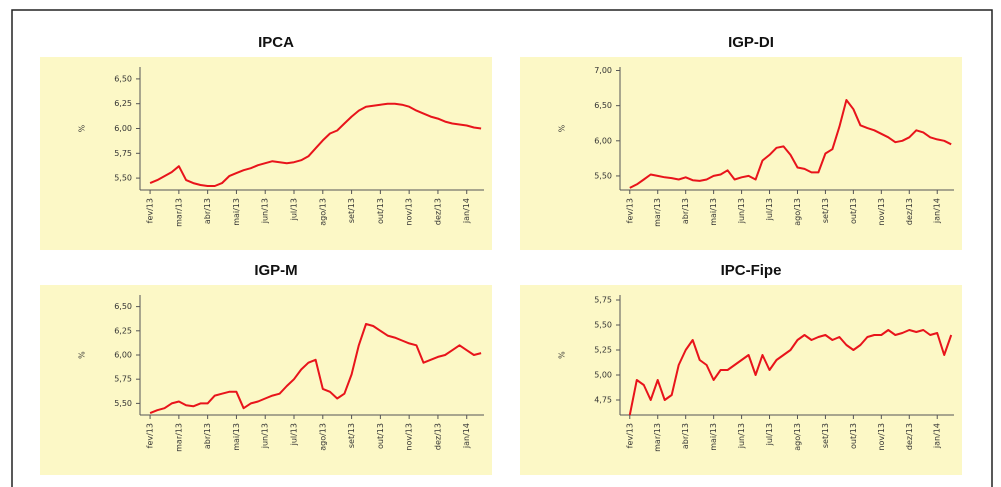  What do you see at coordinates (751, 270) in the screenshot?
I see `chart-title: IPC-Fipe` at bounding box center [751, 270].